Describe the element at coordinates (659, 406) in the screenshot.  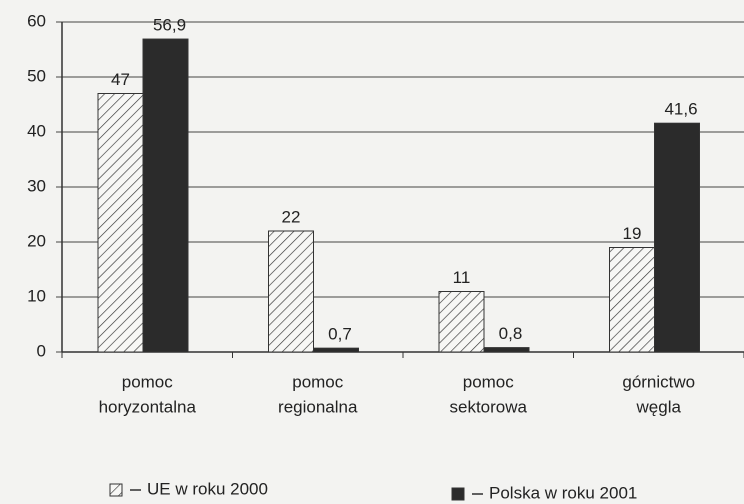
I see `x-tick-label: węgla` at that location.